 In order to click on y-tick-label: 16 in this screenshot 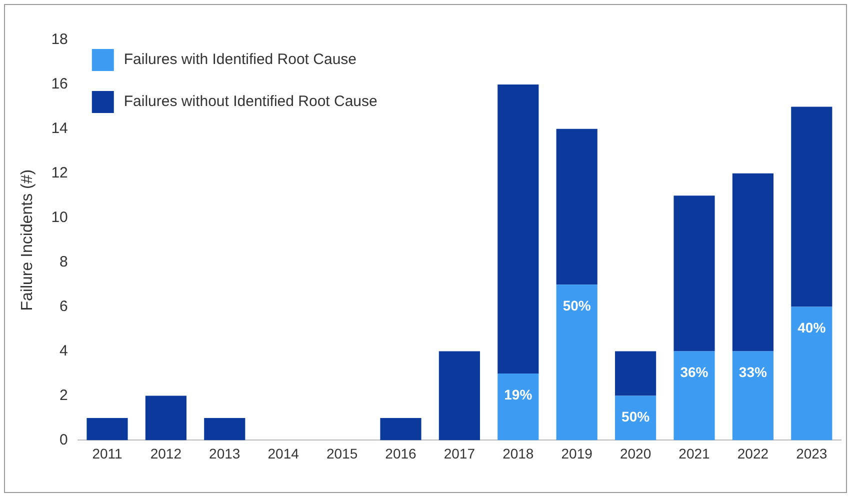, I will do `click(59, 84)`.